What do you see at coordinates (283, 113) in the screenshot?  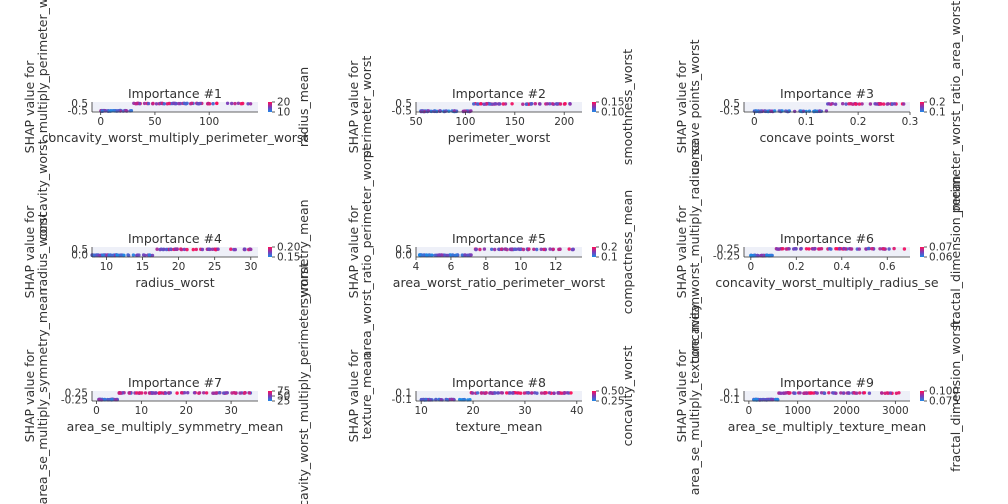 I see `colorbar-tick-label: 10` at bounding box center [283, 113].